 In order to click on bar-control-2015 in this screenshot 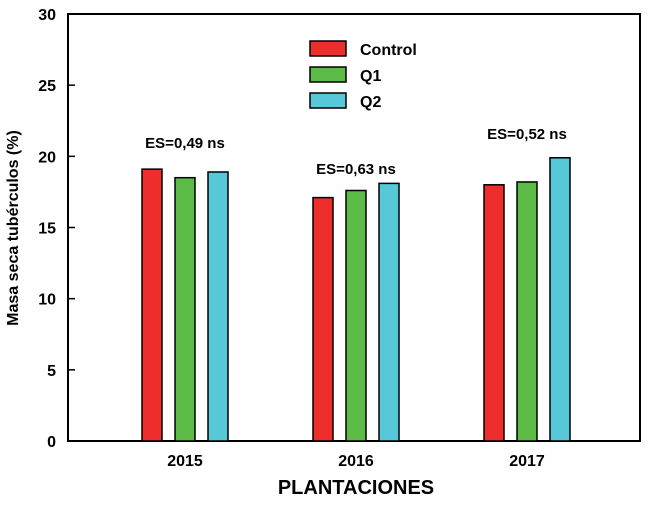, I will do `click(152, 305)`.